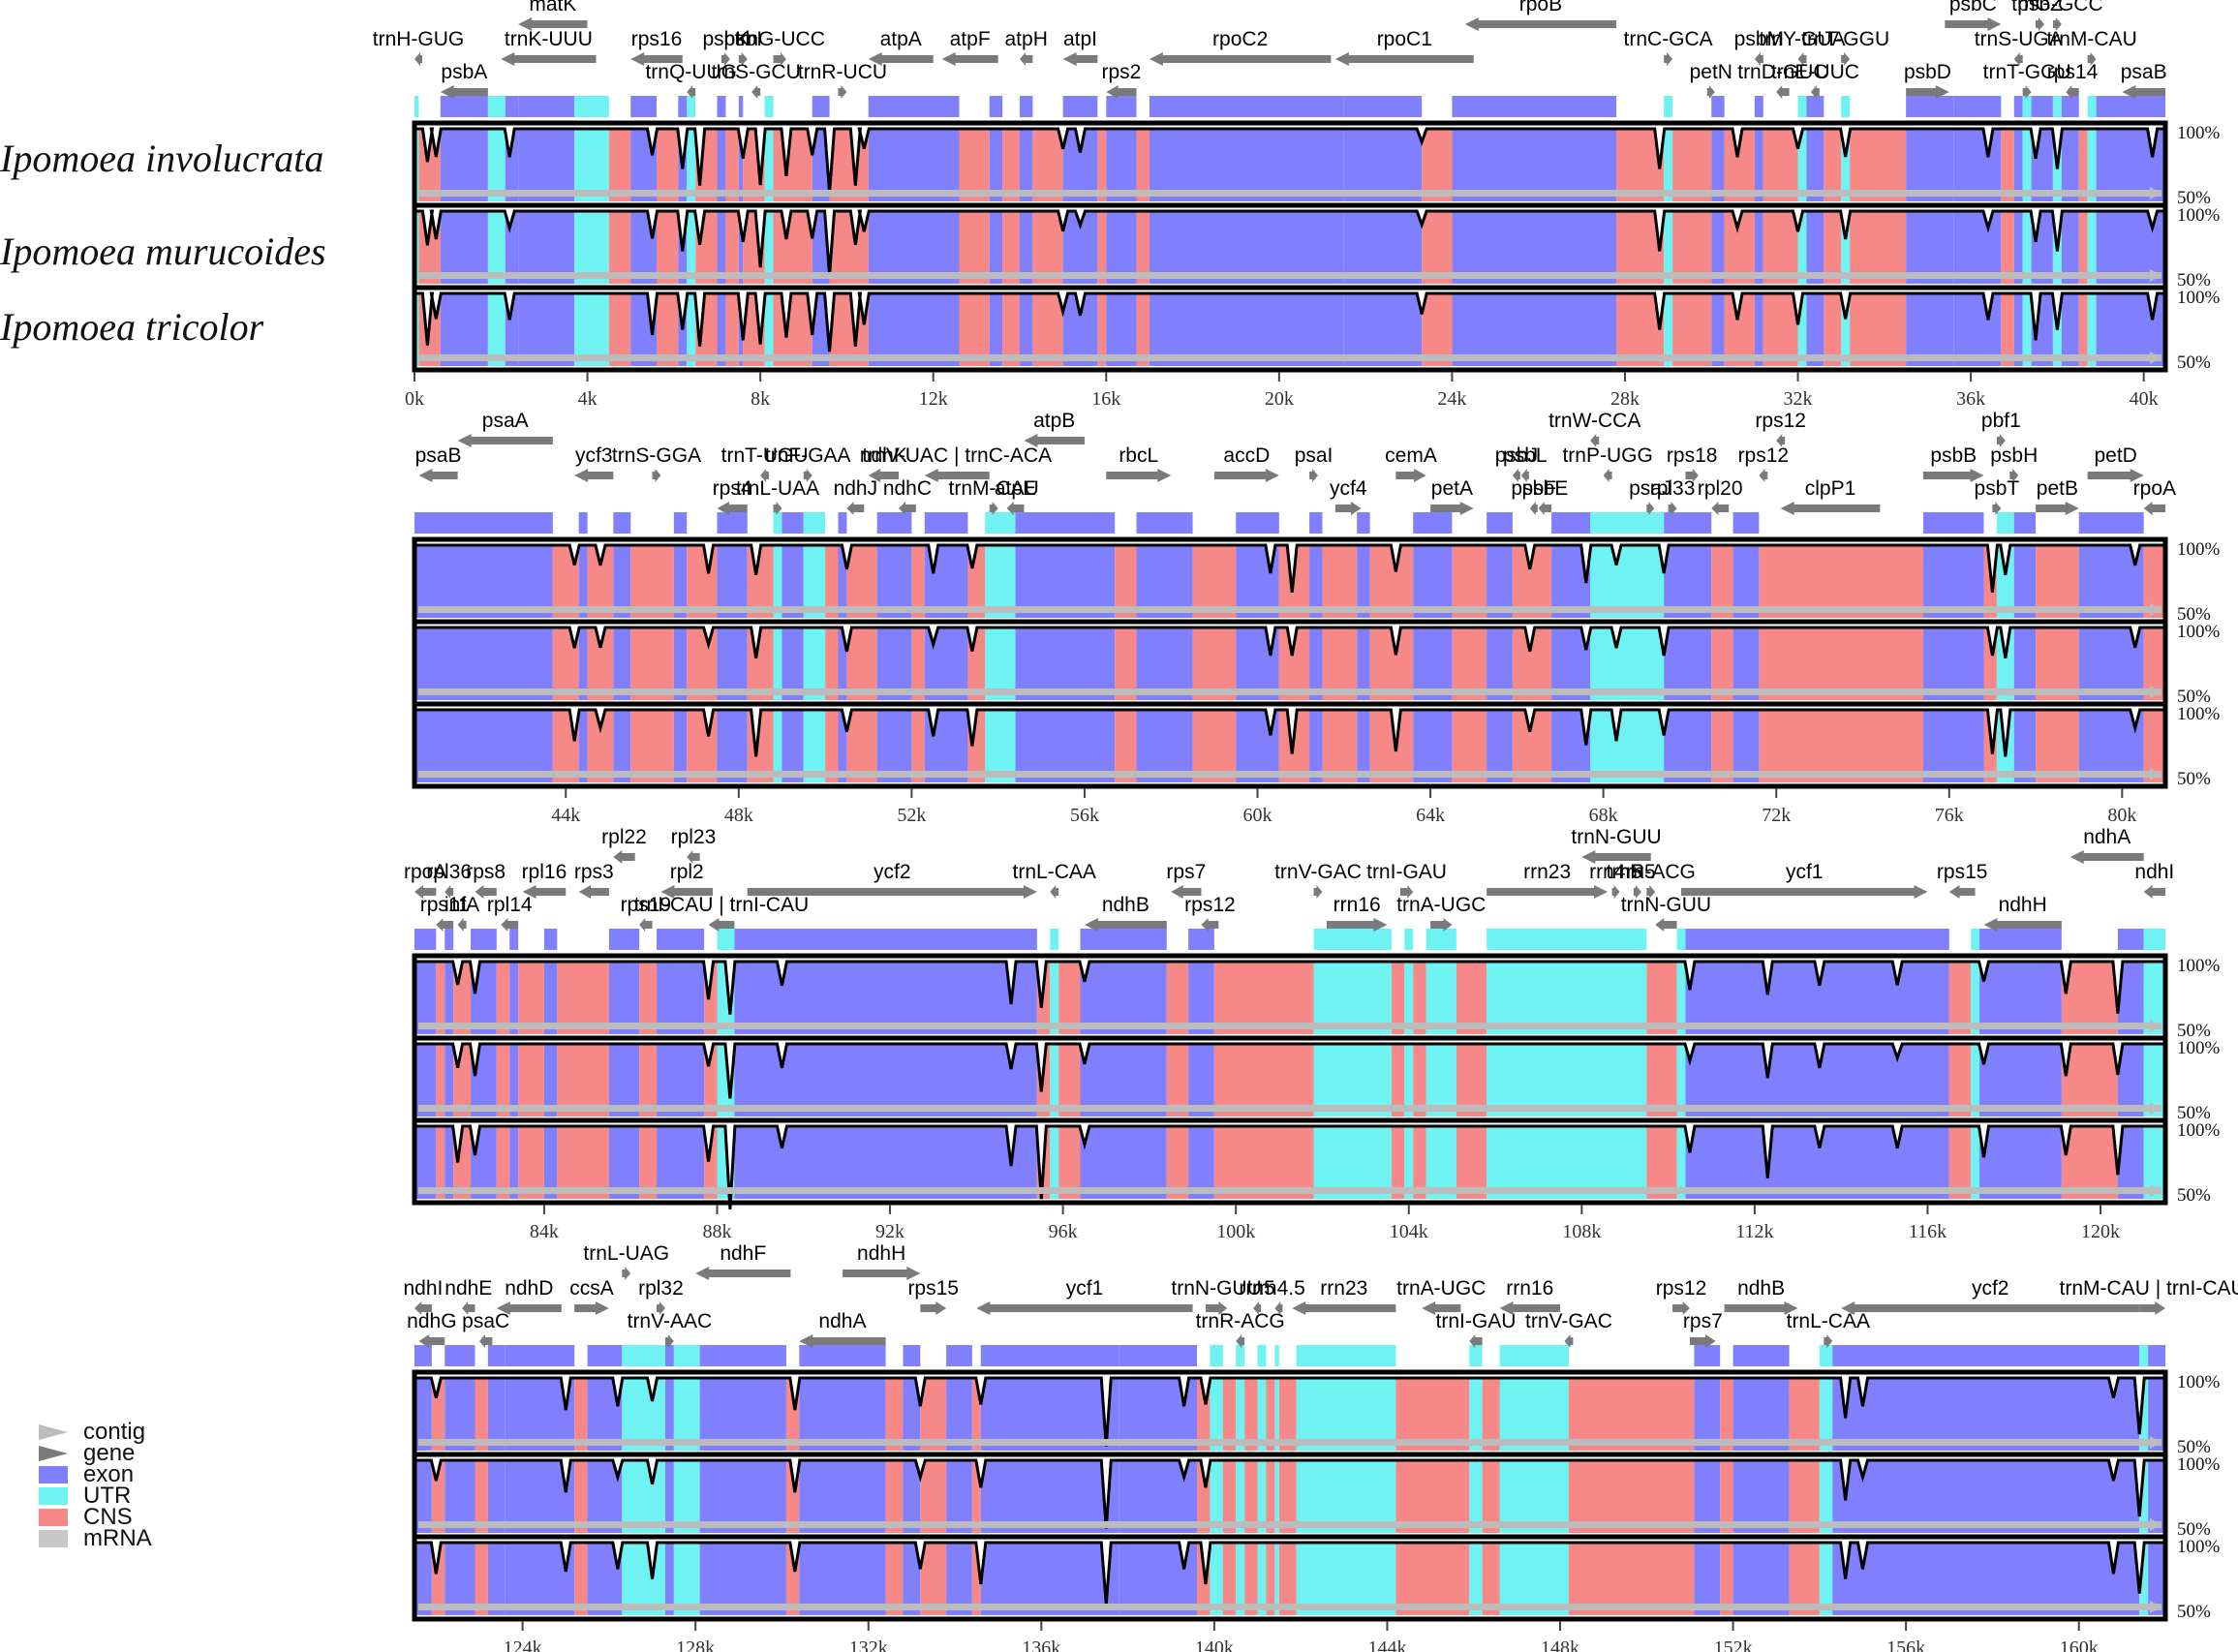 This screenshot has height=1652, width=2238. Describe the element at coordinates (414, 399) in the screenshot. I see `x-tick-label: 0k` at that location.